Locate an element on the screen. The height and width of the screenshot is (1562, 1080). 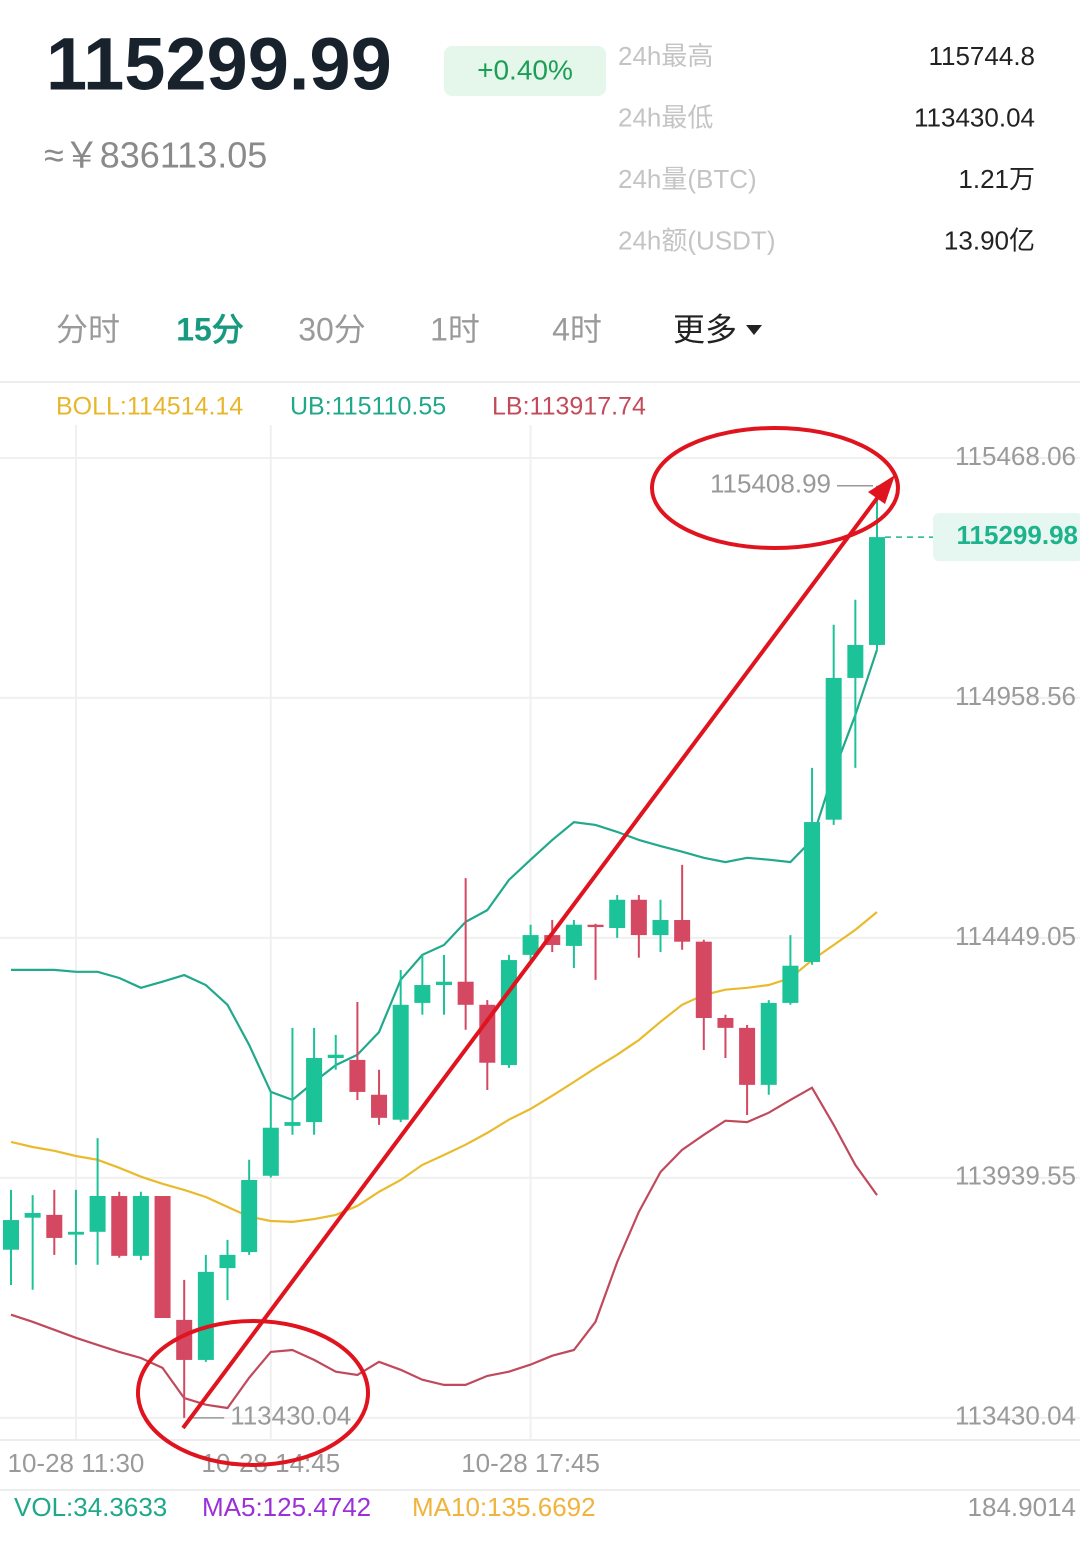
y-tick-label: 113430.04 is located at coordinates (1015, 1416).